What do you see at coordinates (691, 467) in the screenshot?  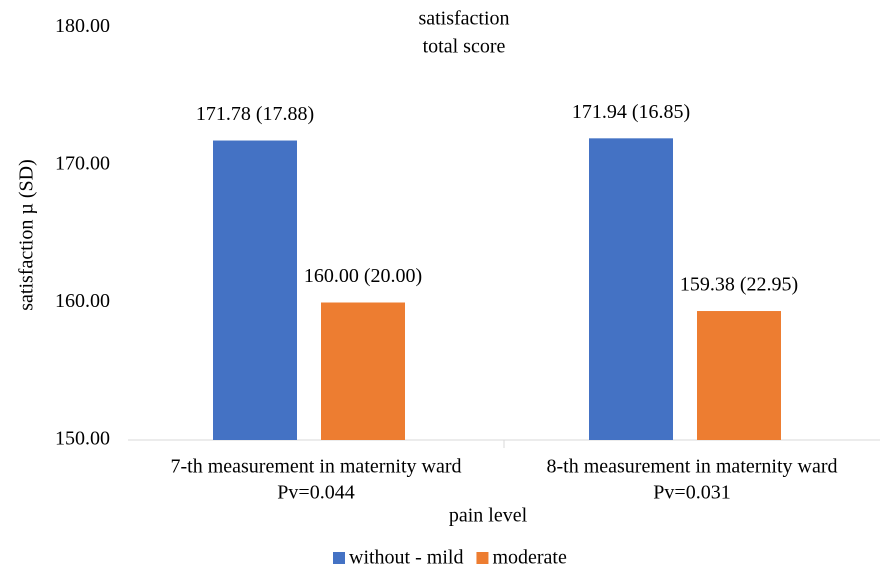 I see `x-tick-label: 8-th measurement in maternity ward` at bounding box center [691, 467].